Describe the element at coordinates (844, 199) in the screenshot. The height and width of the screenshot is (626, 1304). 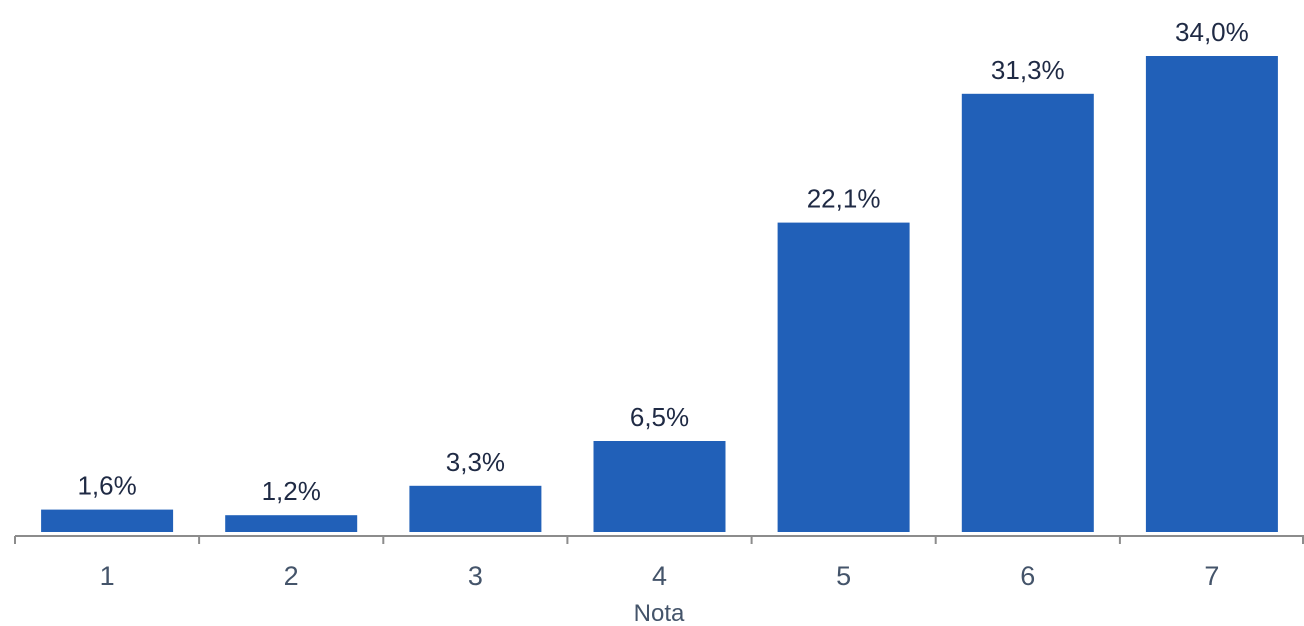
I see `data-label-5: 22,1%` at that location.